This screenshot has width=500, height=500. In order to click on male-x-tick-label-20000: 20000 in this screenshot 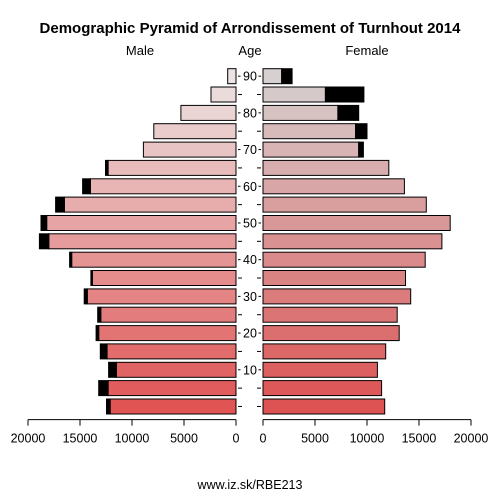, I will do `click(28, 439)`.